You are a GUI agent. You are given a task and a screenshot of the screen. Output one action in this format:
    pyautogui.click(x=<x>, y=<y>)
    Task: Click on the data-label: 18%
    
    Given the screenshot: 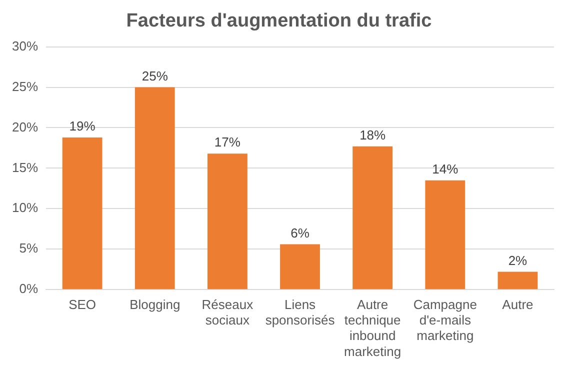 What is the action you would take?
    pyautogui.click(x=373, y=134)
    